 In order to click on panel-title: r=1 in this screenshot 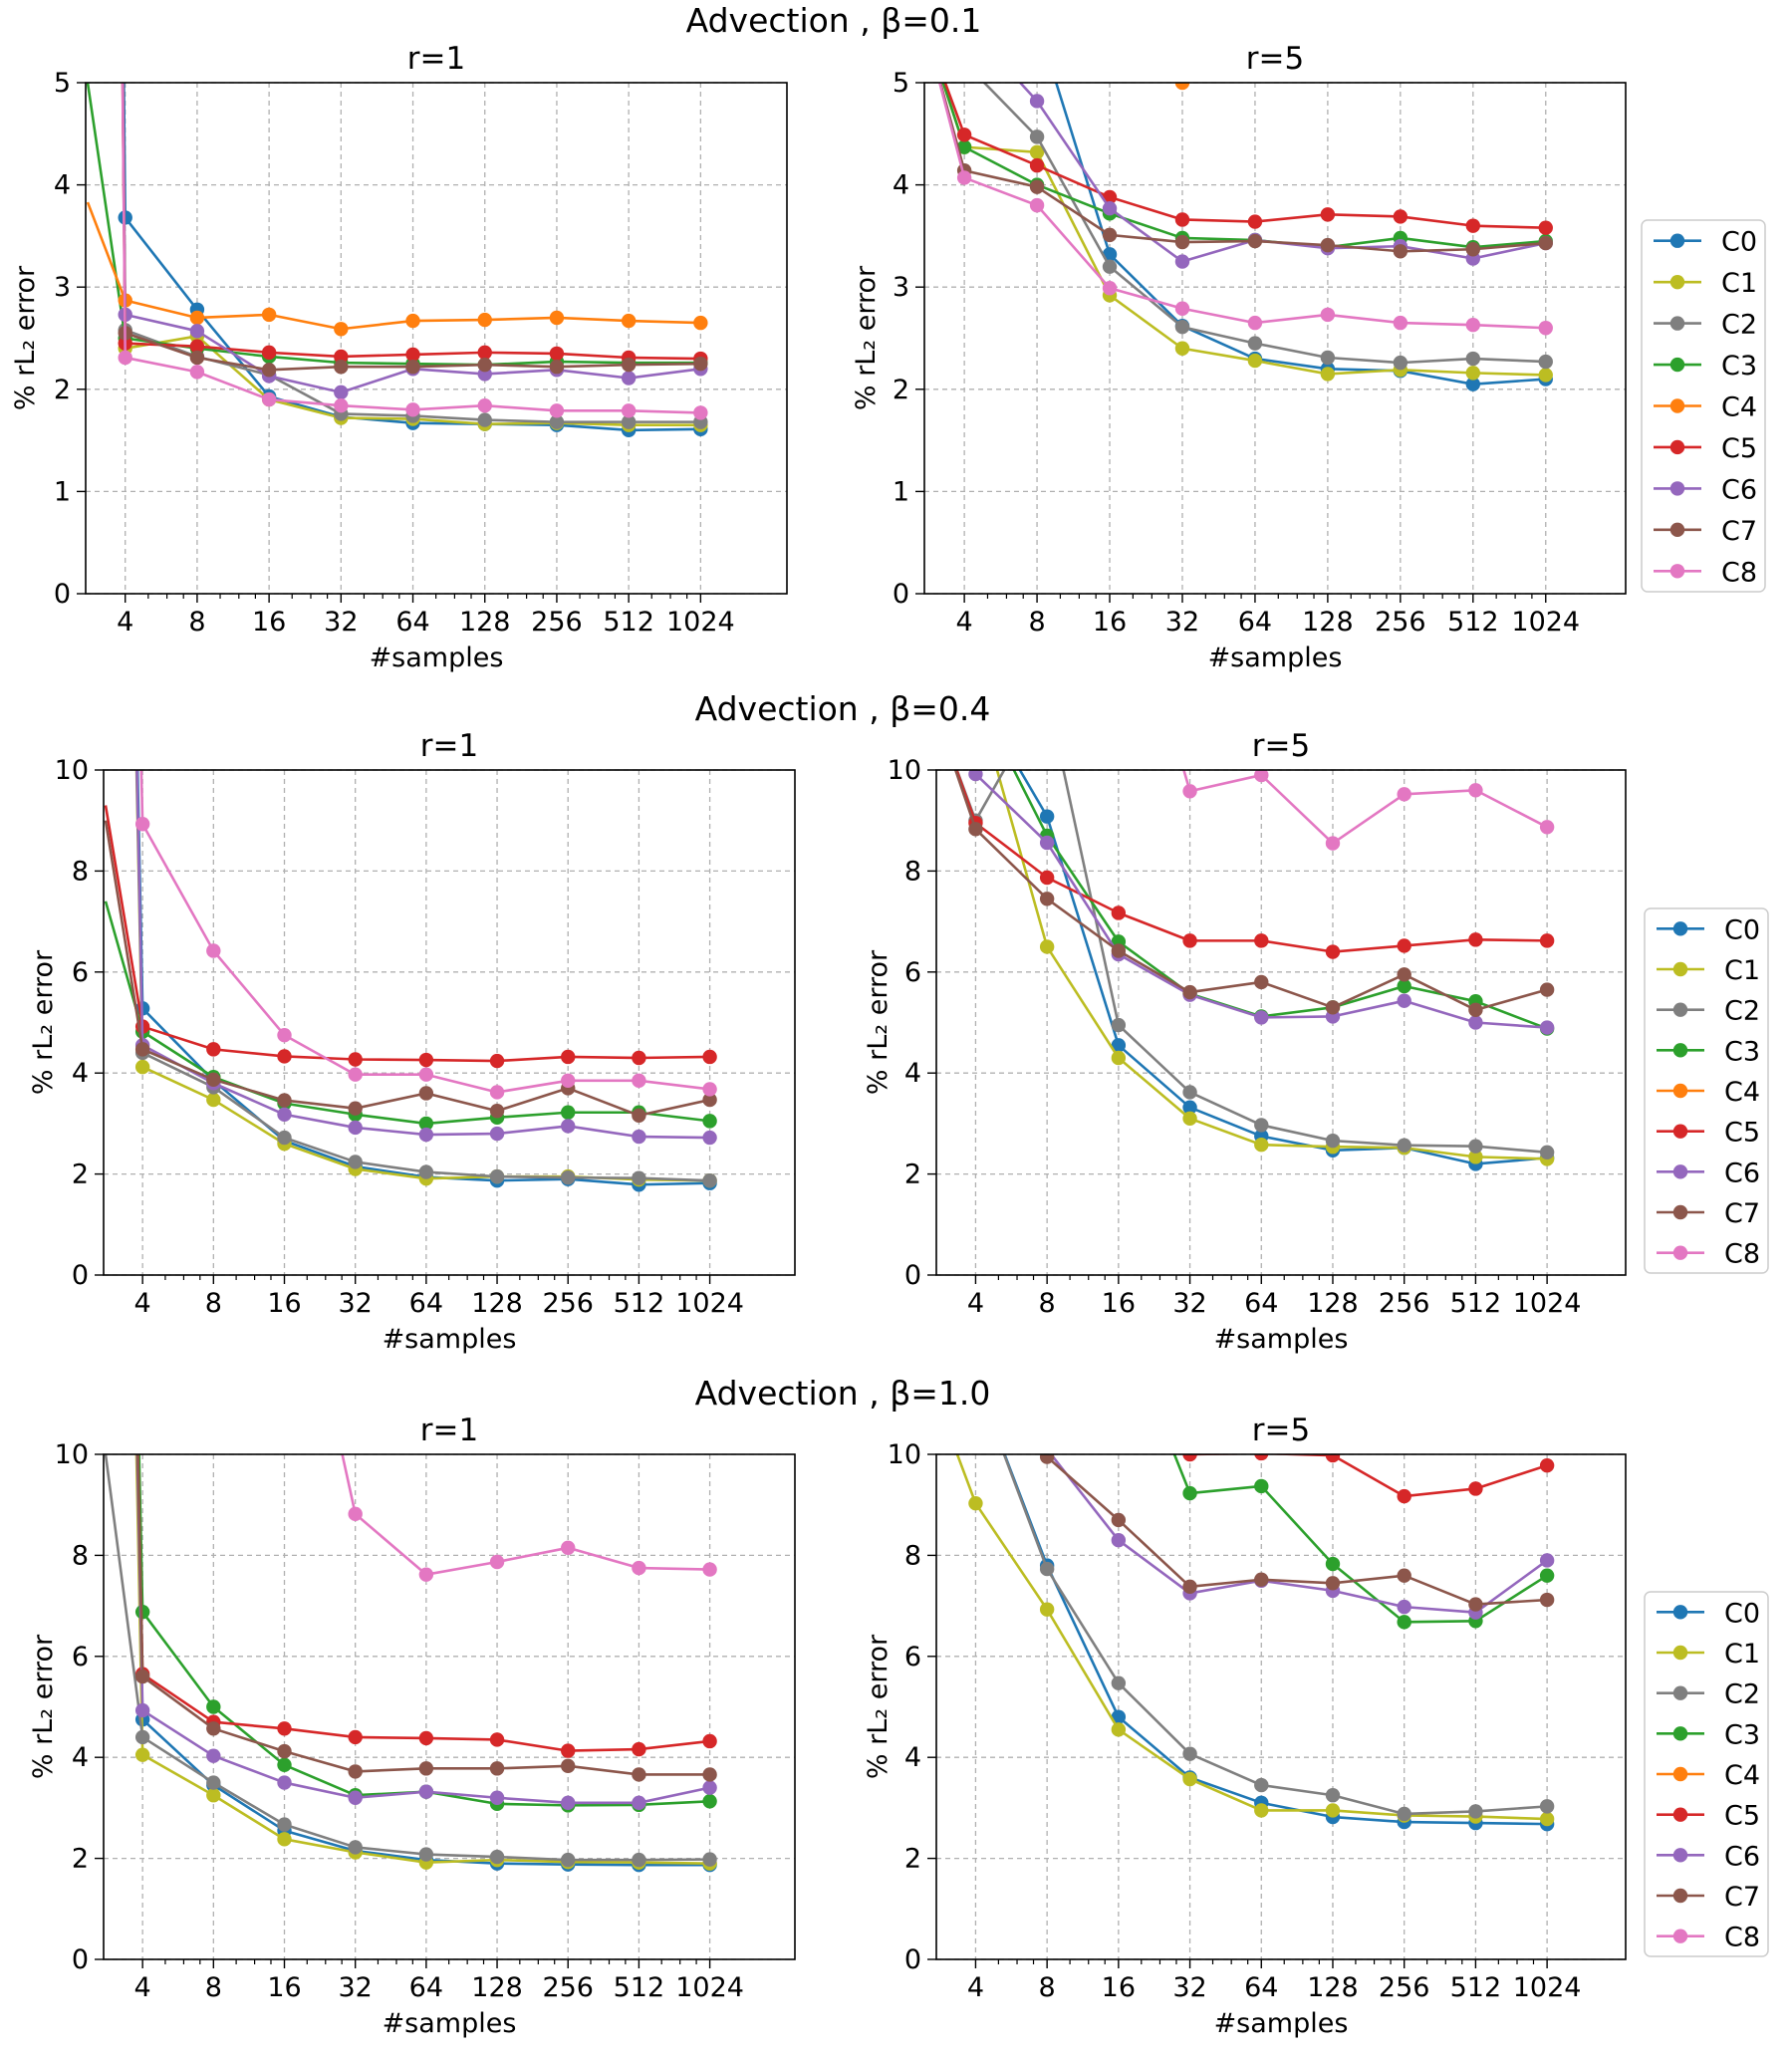, I will do `click(449, 746)`.